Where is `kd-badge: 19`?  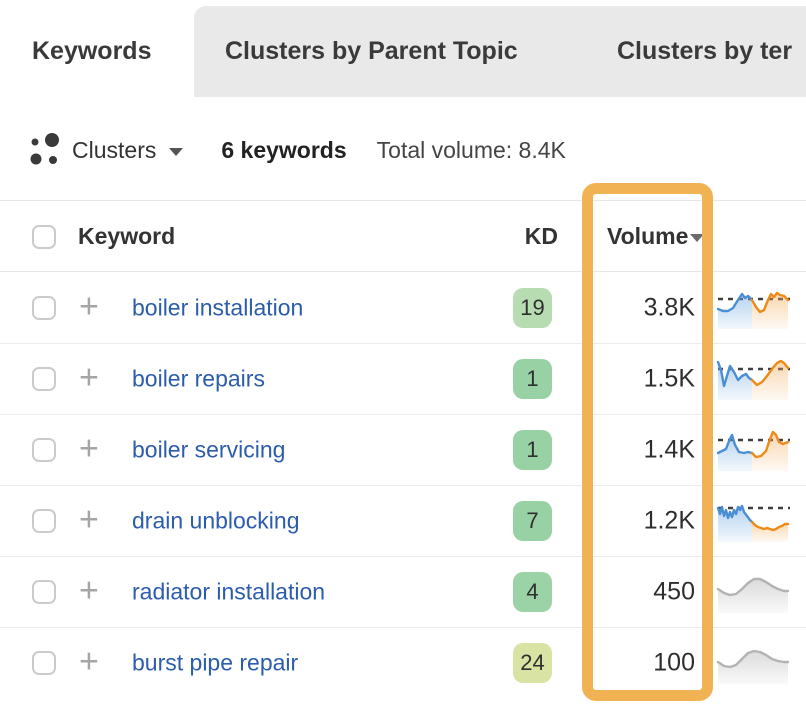
kd-badge: 19 is located at coordinates (532, 308).